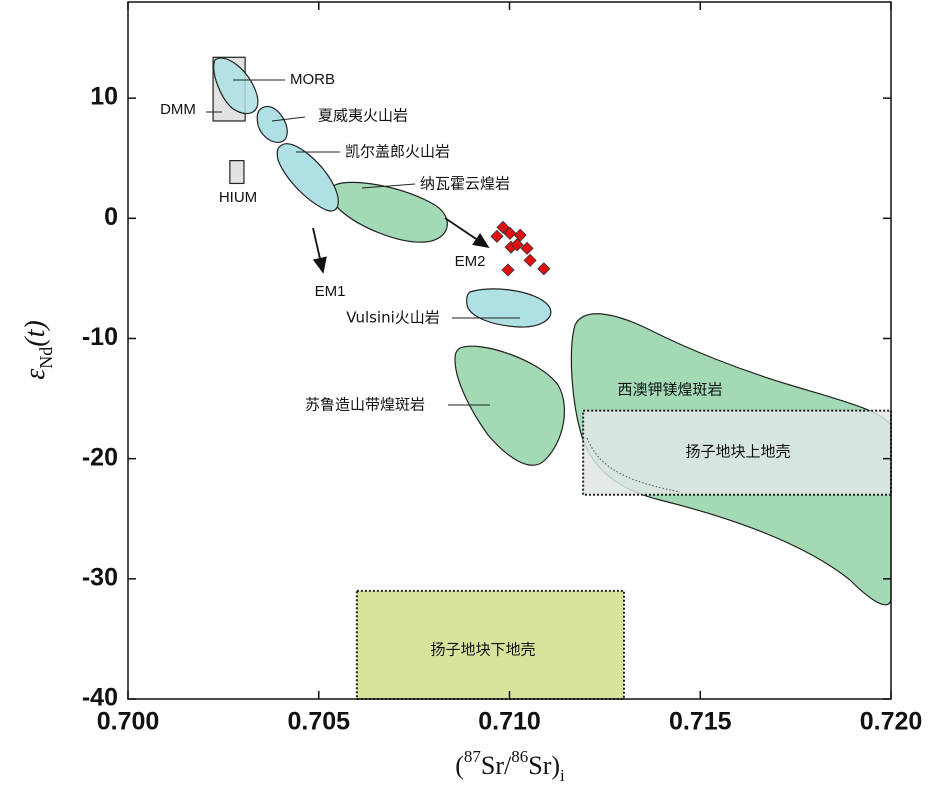  Describe the element at coordinates (363, 116) in the screenshot. I see `annotation: 夏威夷火山岩` at that location.